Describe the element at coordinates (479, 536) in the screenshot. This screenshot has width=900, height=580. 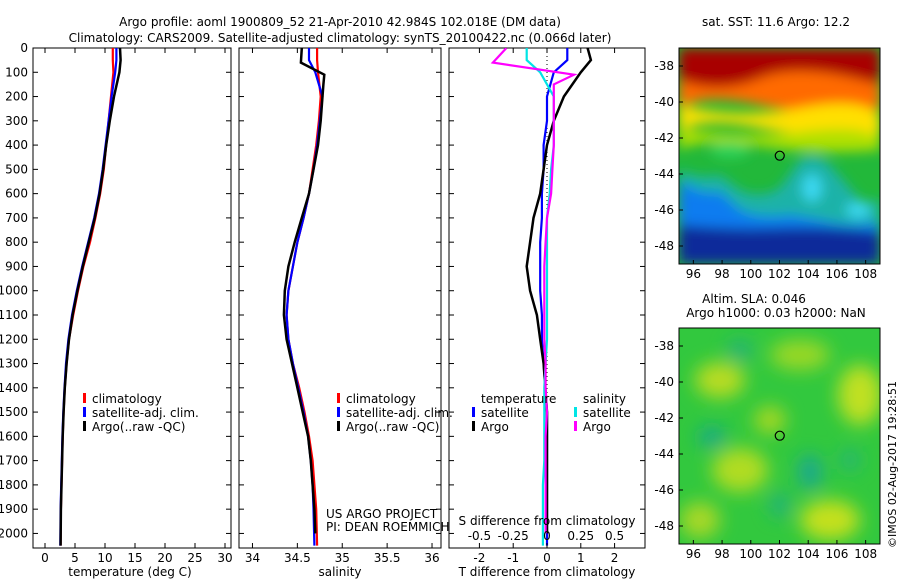
I see `s-diff-tick-label: -0.5` at that location.